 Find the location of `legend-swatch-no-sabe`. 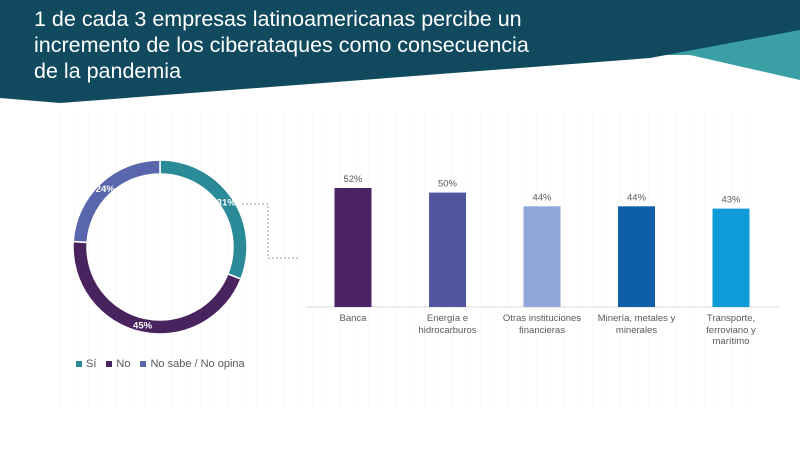

legend-swatch-no-sabe is located at coordinates (143, 364).